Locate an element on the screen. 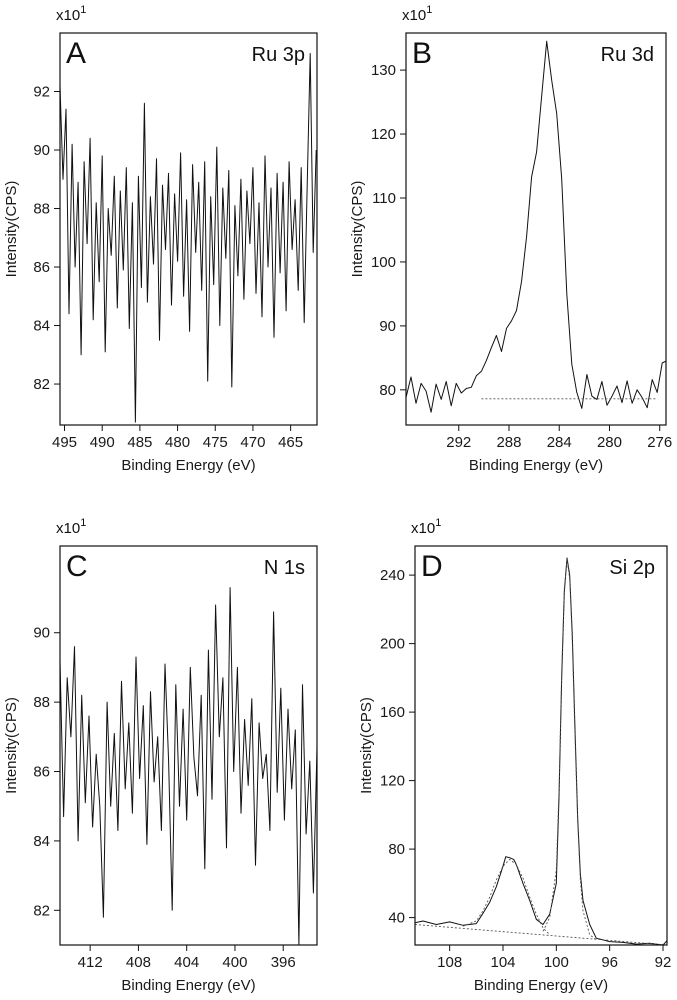  x-axis-label-a: Binding Energy (eV) is located at coordinates (188, 465).